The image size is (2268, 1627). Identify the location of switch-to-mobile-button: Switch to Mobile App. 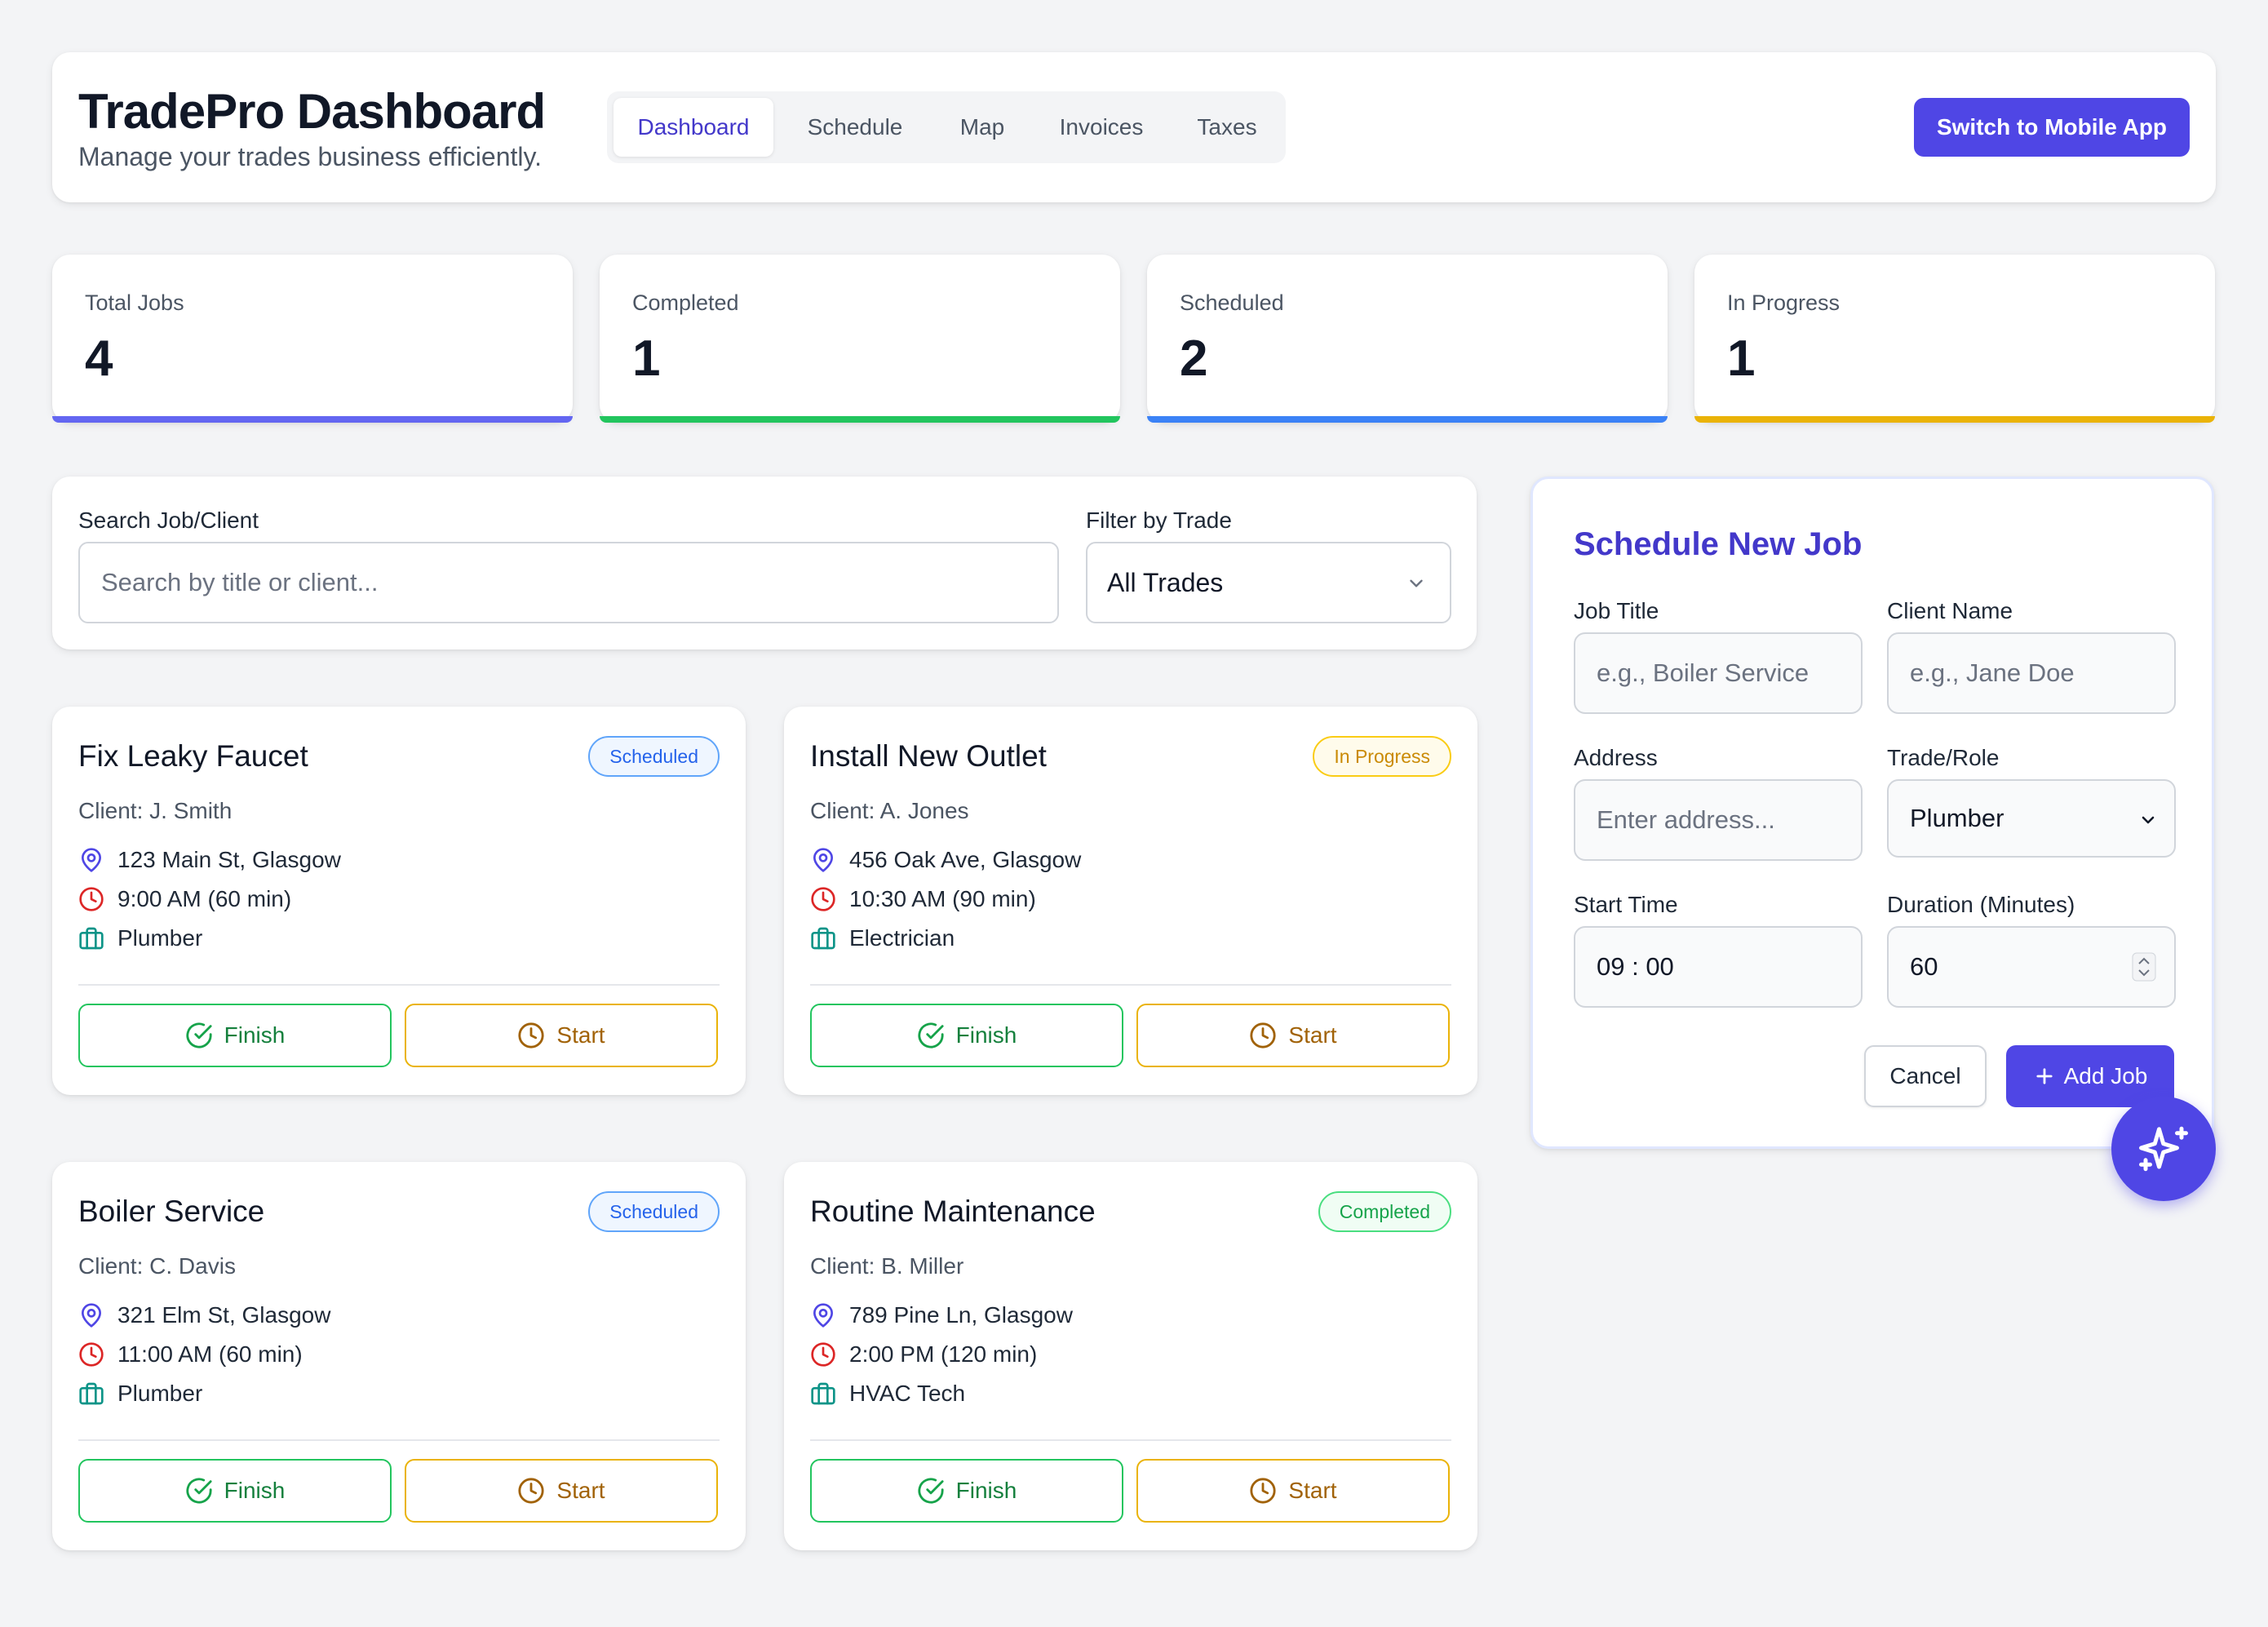
(2052, 128).